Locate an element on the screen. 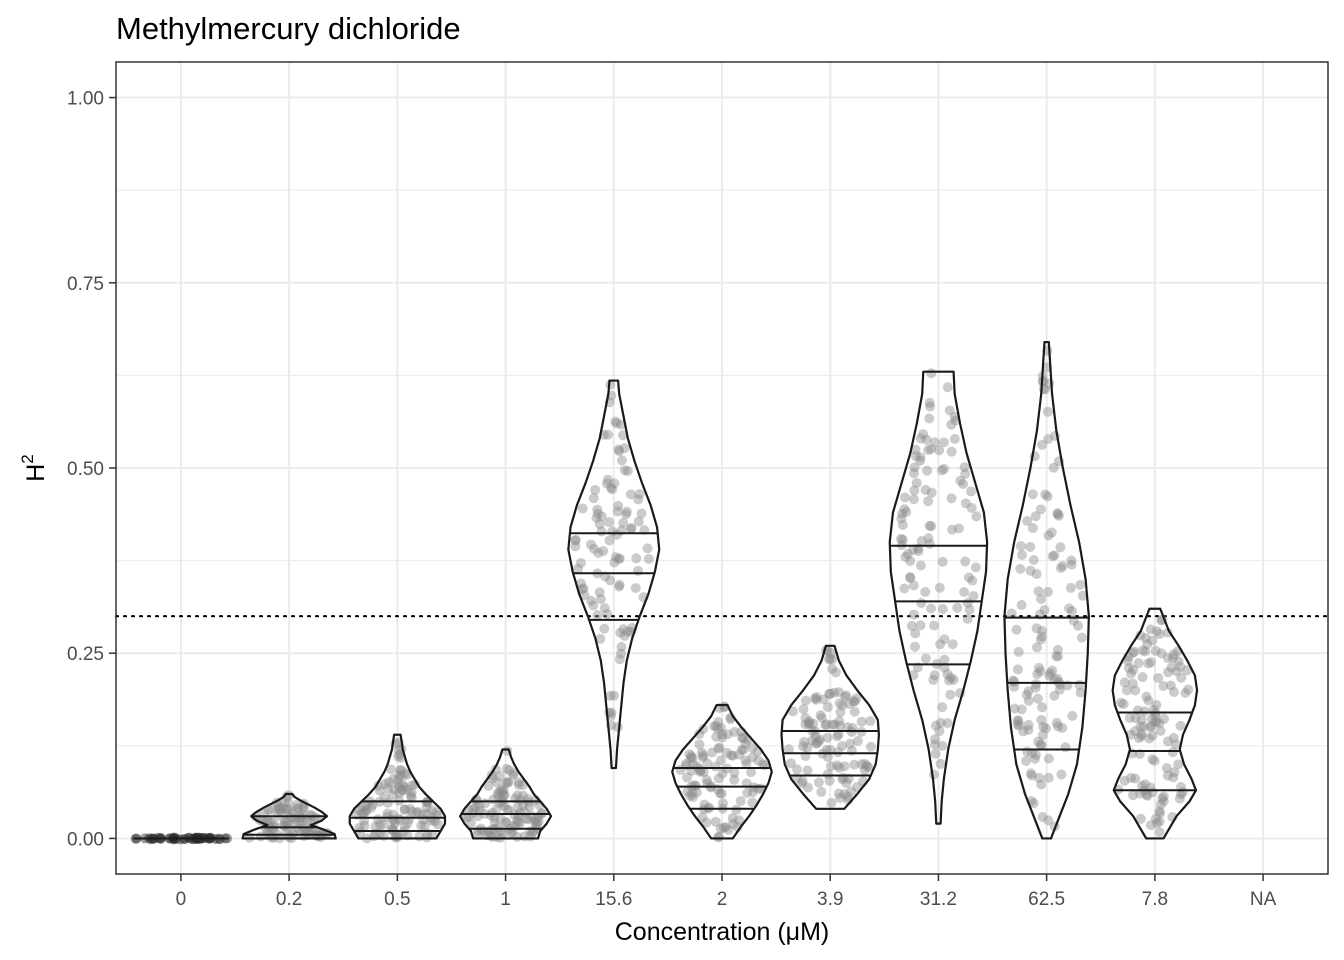  x-tick-label: 15.6 is located at coordinates (613, 899).